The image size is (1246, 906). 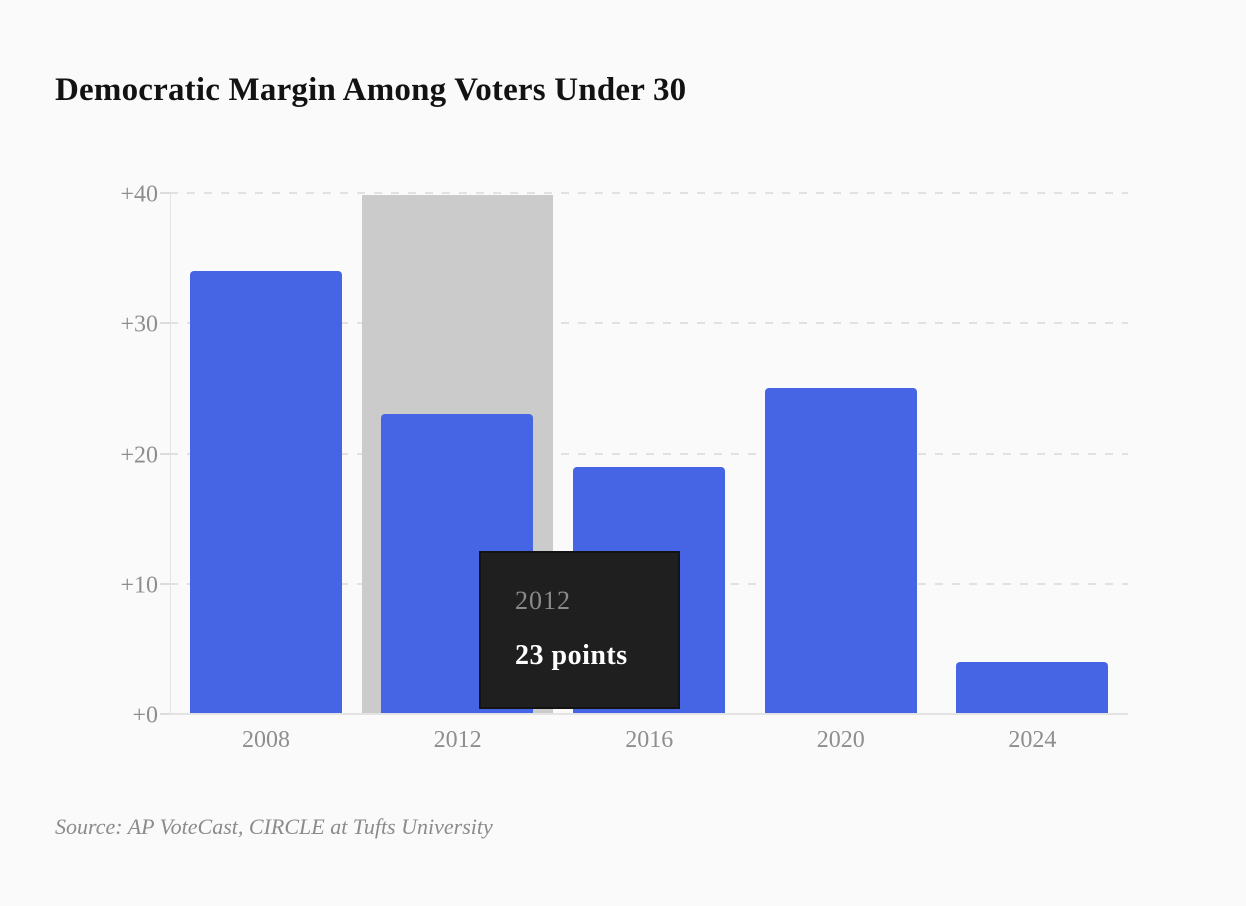 I want to click on y-axis-line, so click(x=170, y=453).